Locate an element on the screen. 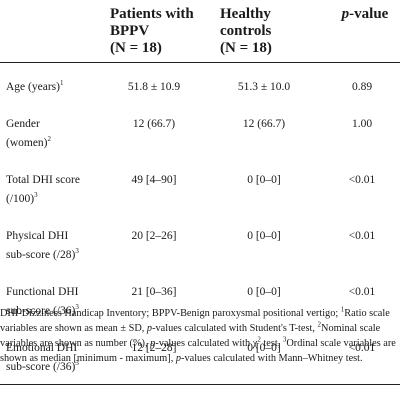  footnote-p2: p is located at coordinates (153, 343).